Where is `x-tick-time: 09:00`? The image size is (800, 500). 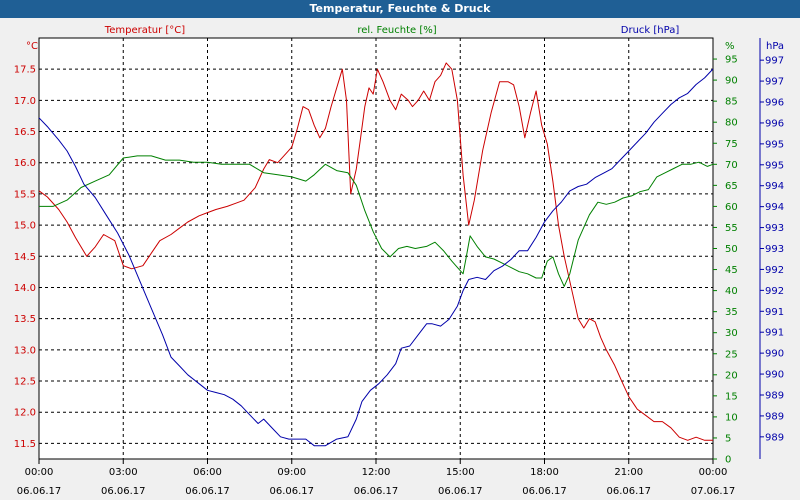
x-tick-time: 09:00 is located at coordinates (291, 472).